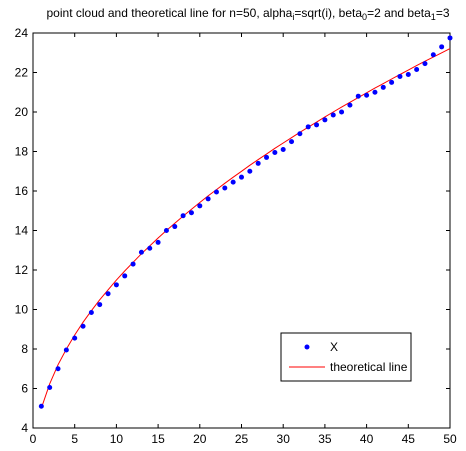 The image size is (466, 451). Describe the element at coordinates (364, 17) in the screenshot. I see `chart-title-sub-0: 0` at that location.